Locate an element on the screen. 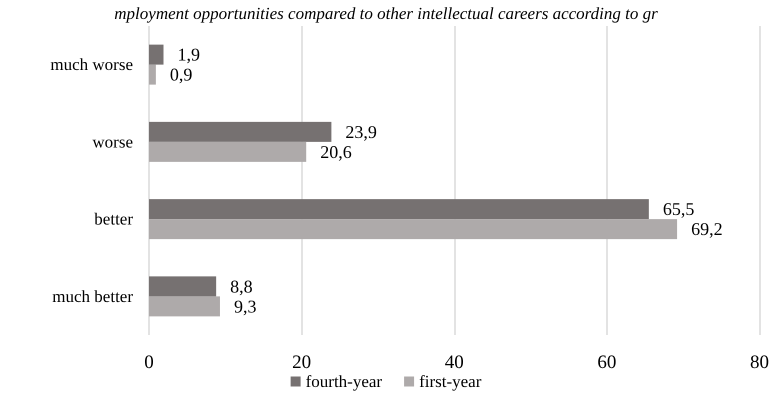 Image resolution: width=772 pixels, height=405 pixels. y-tick-label: better is located at coordinates (114, 219).